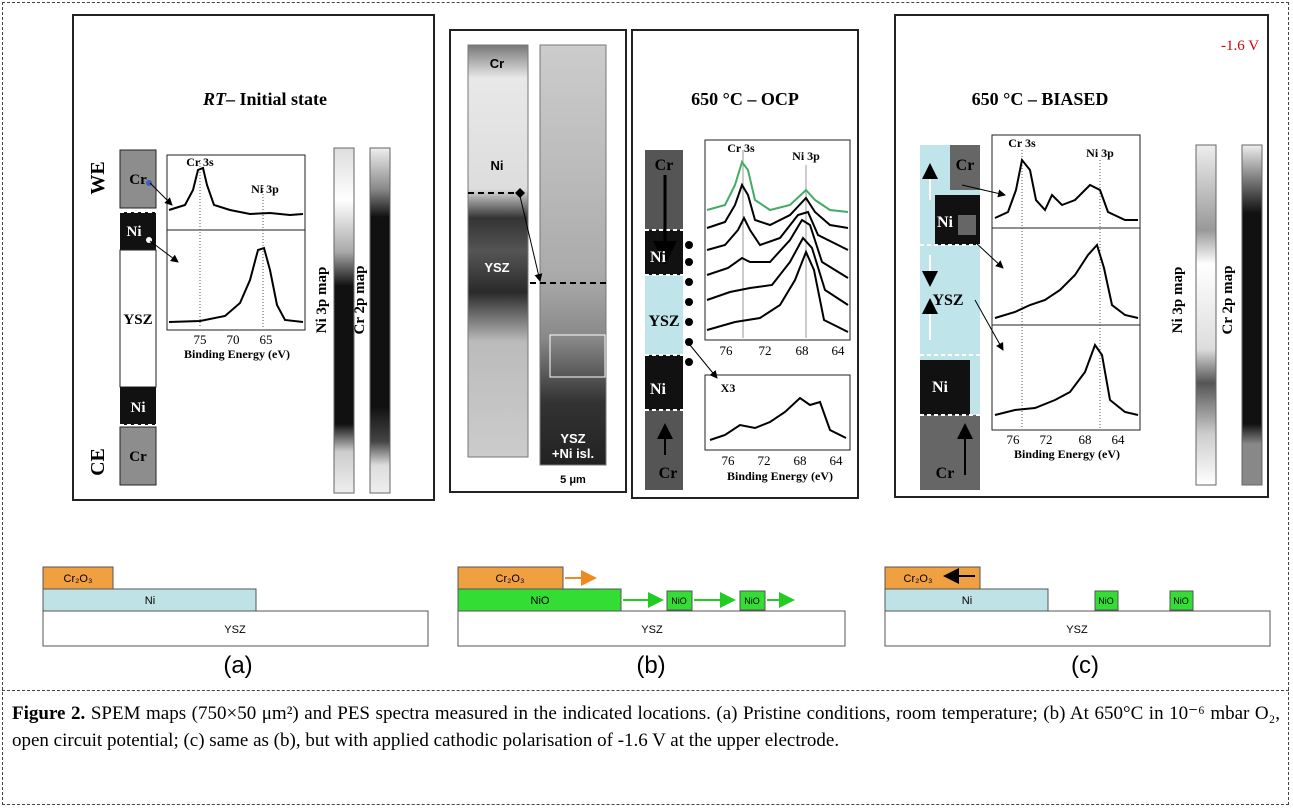  I want to click on island-label: NiO, so click(752, 601).